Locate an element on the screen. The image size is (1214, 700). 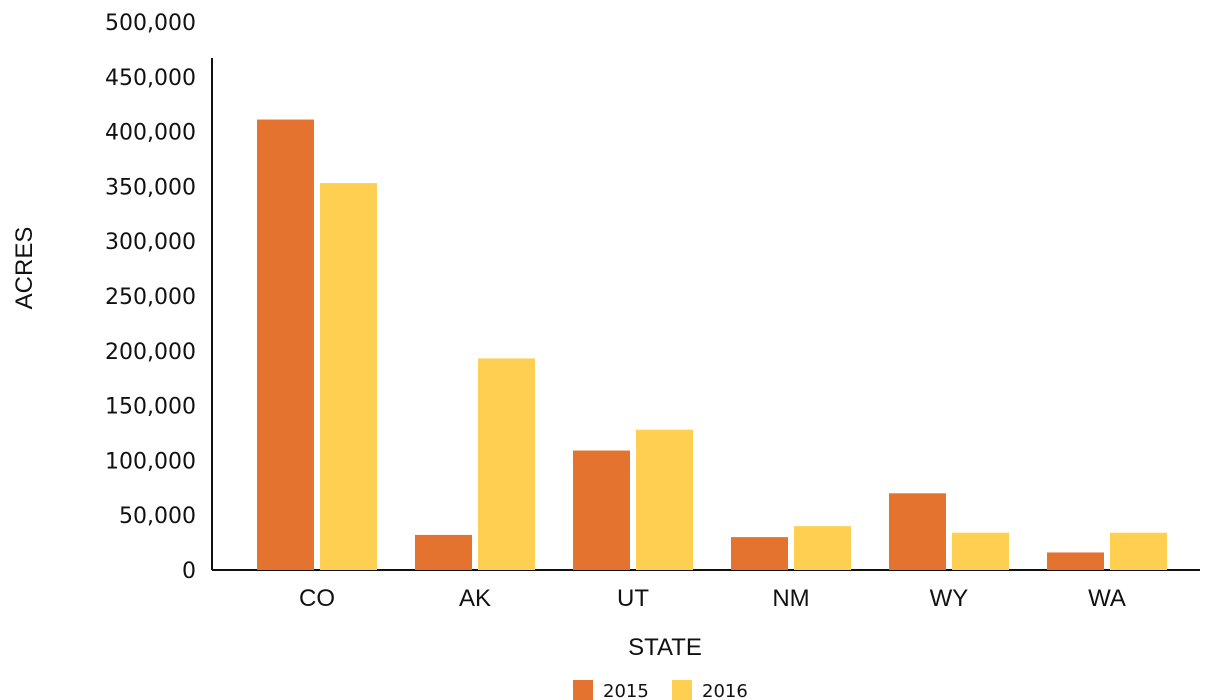
x-tick-label-co: CO is located at coordinates (317, 598).